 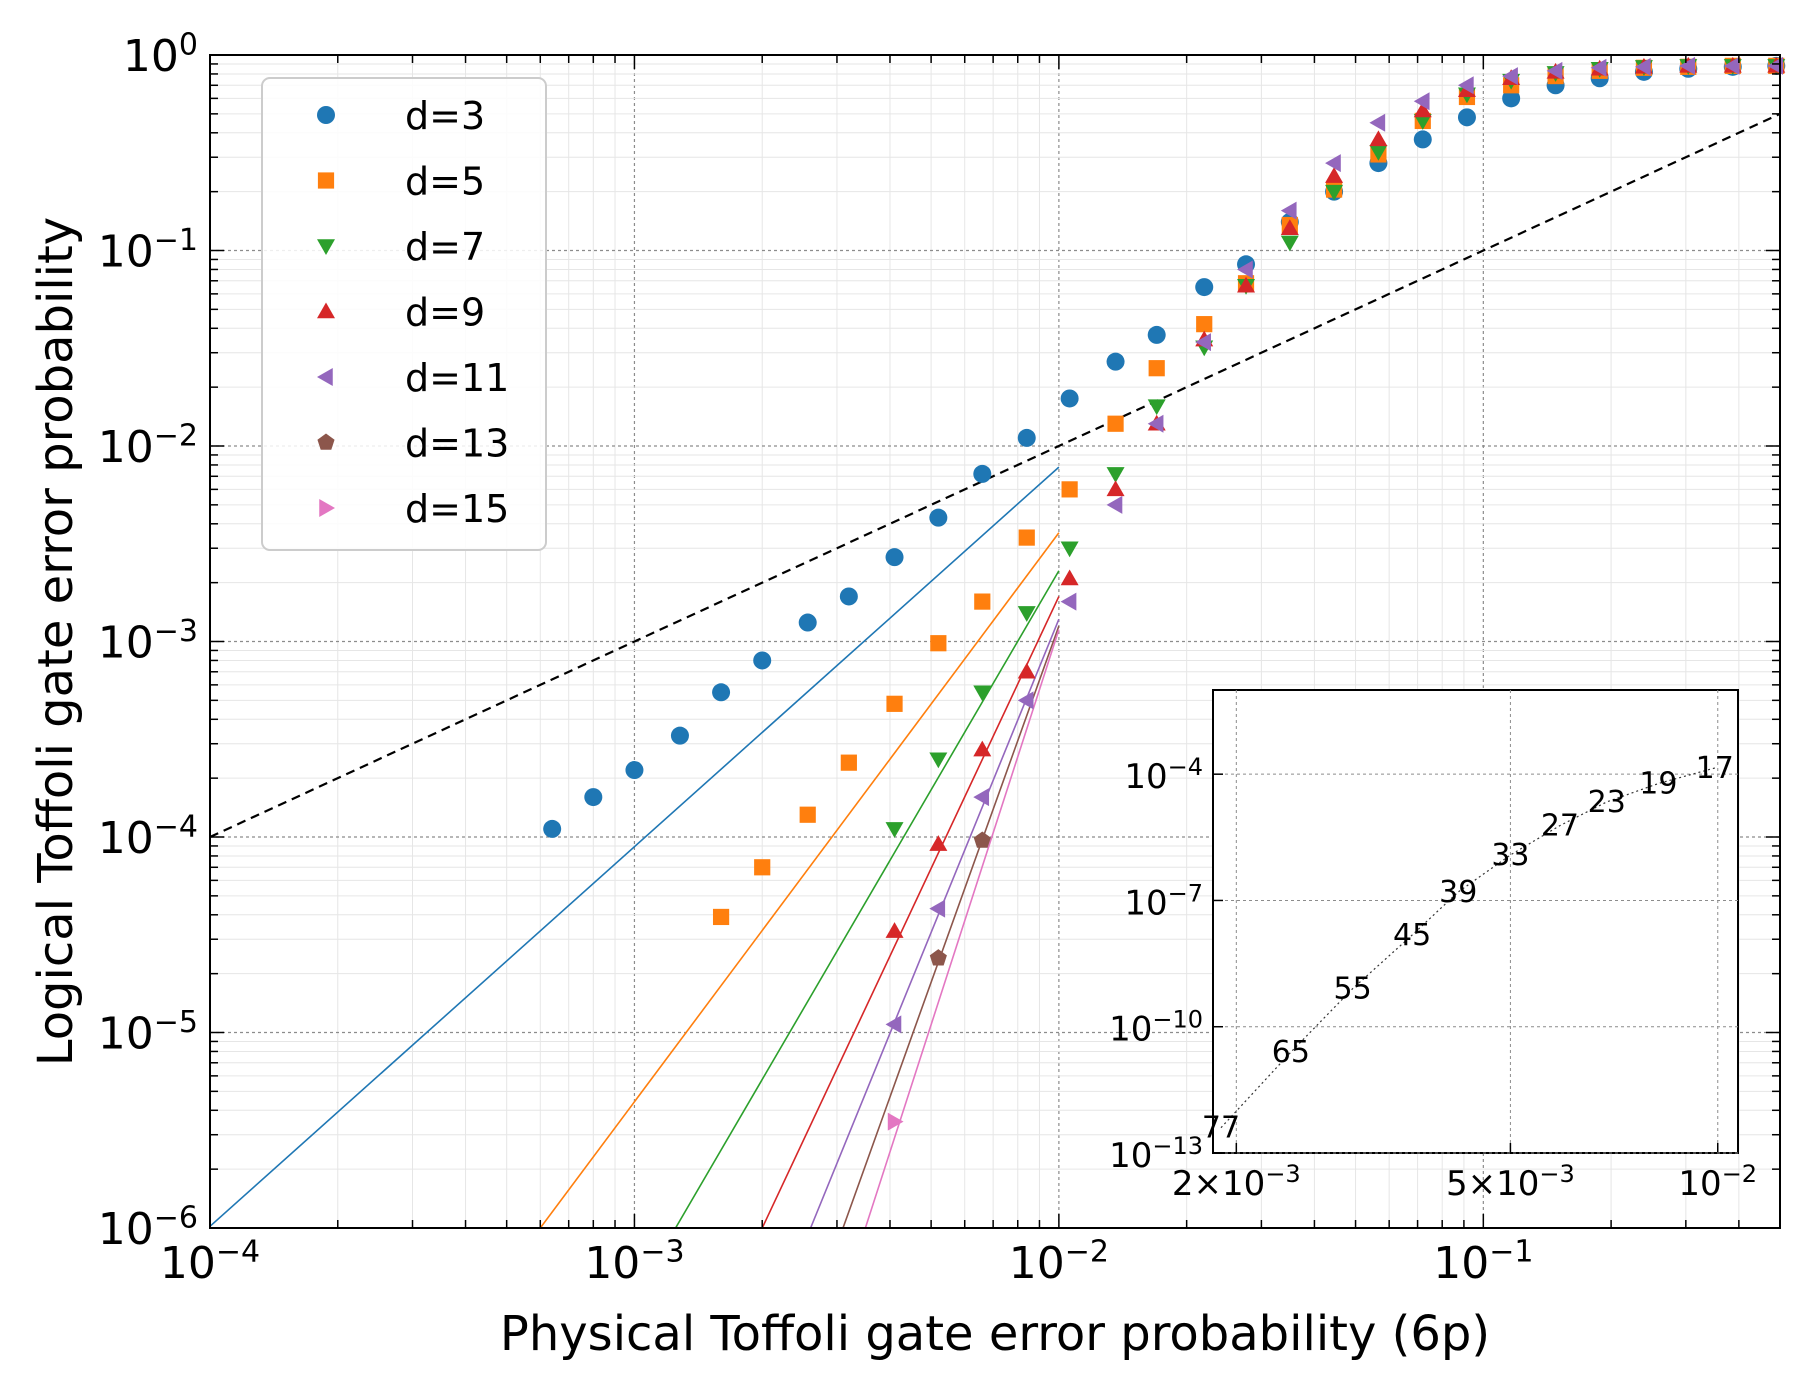 What do you see at coordinates (1412, 935) in the screenshot?
I see `inset-distance-label: 45` at bounding box center [1412, 935].